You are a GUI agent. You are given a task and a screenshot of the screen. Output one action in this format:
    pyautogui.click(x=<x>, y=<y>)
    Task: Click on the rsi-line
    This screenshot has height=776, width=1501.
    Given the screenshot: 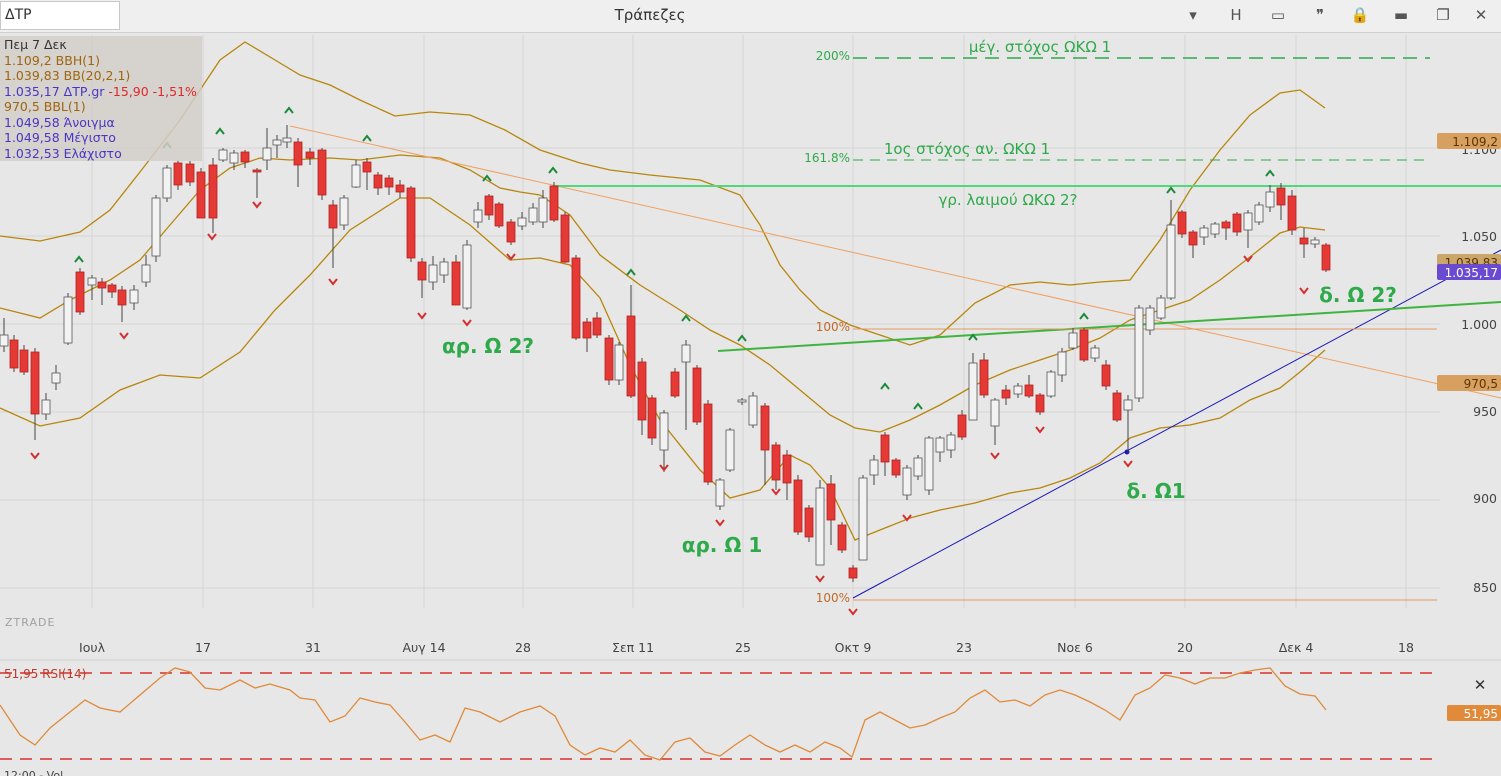 What is the action you would take?
    pyautogui.click(x=663, y=714)
    